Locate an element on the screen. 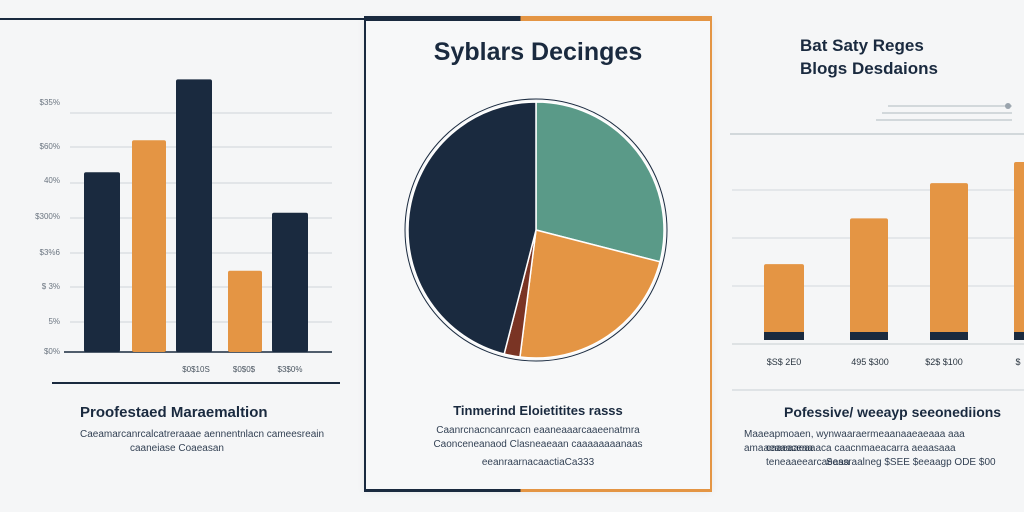 The height and width of the screenshot is (512, 1024). y-tick-label: $3%6 is located at coordinates (50, 252).